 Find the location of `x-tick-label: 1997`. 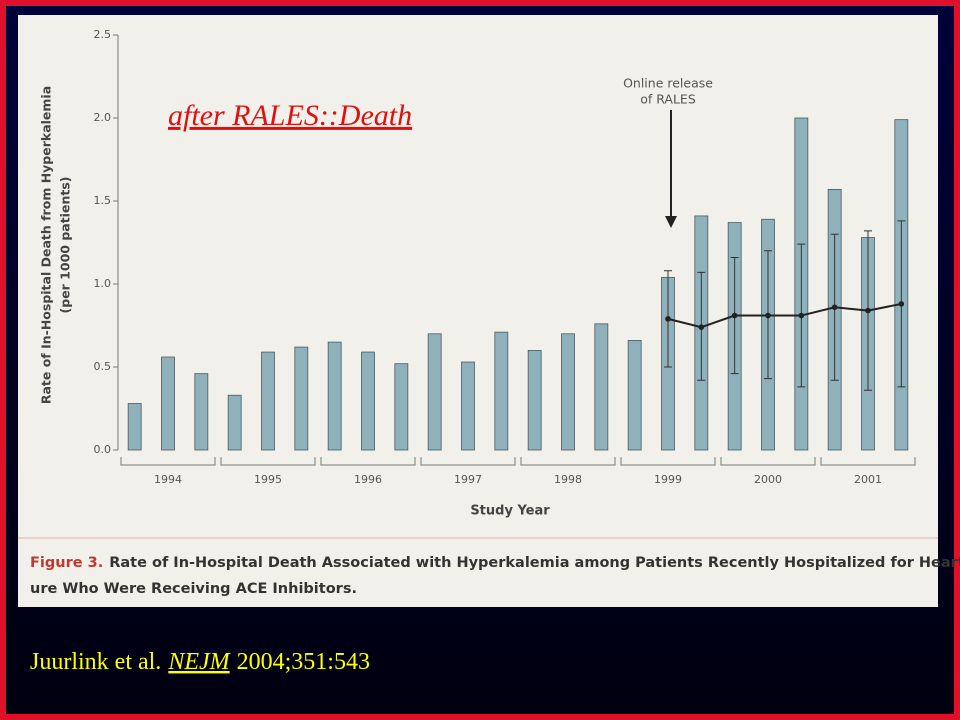

x-tick-label: 1997 is located at coordinates (468, 479).